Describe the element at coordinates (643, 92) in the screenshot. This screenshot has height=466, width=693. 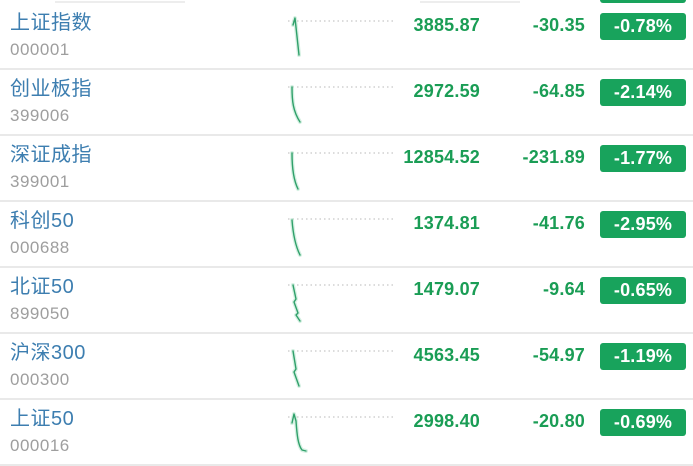
I see `change-percent-badge: -2.14%` at that location.